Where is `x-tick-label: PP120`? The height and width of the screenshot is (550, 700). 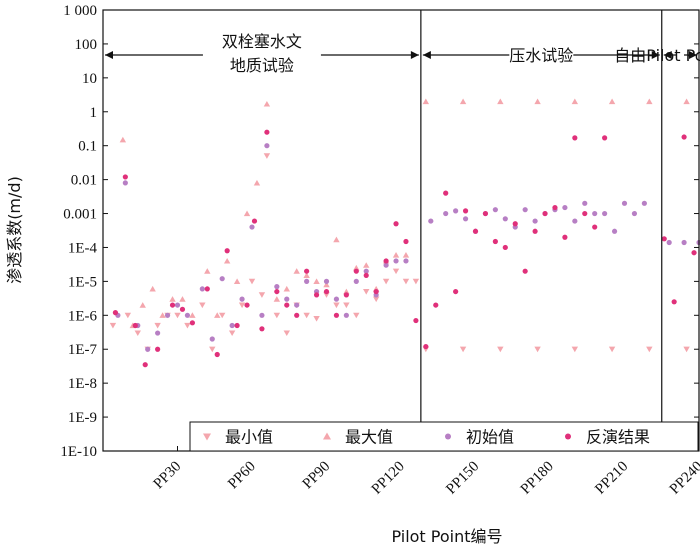
x-tick-label: PP120 is located at coordinates (388, 478).